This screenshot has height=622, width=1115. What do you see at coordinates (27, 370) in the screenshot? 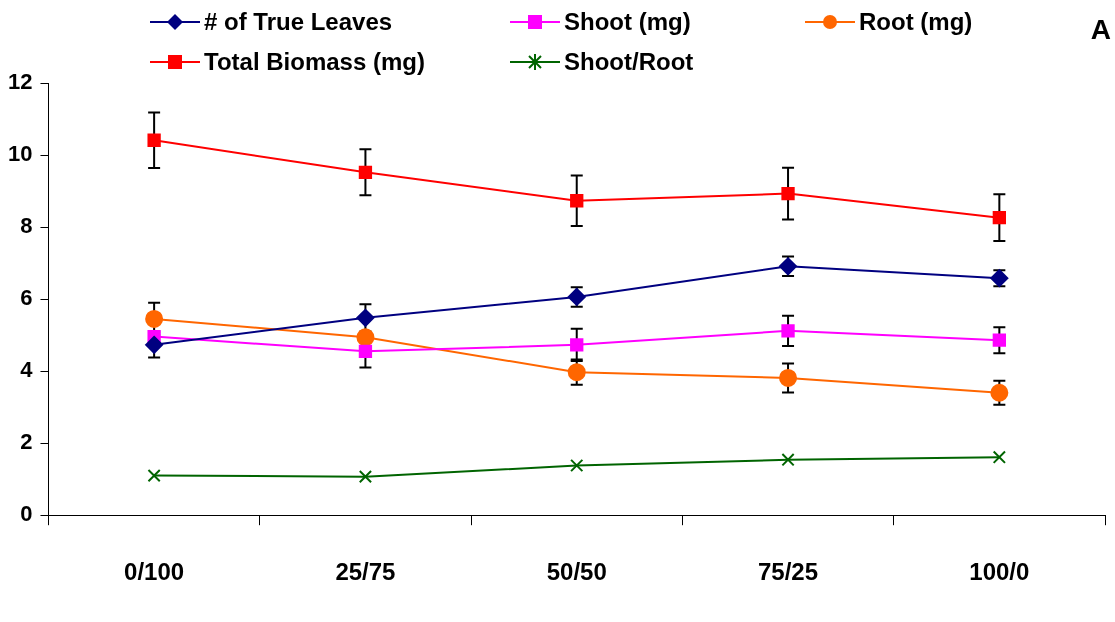
I see `y-tick-label: 4` at bounding box center [27, 370].